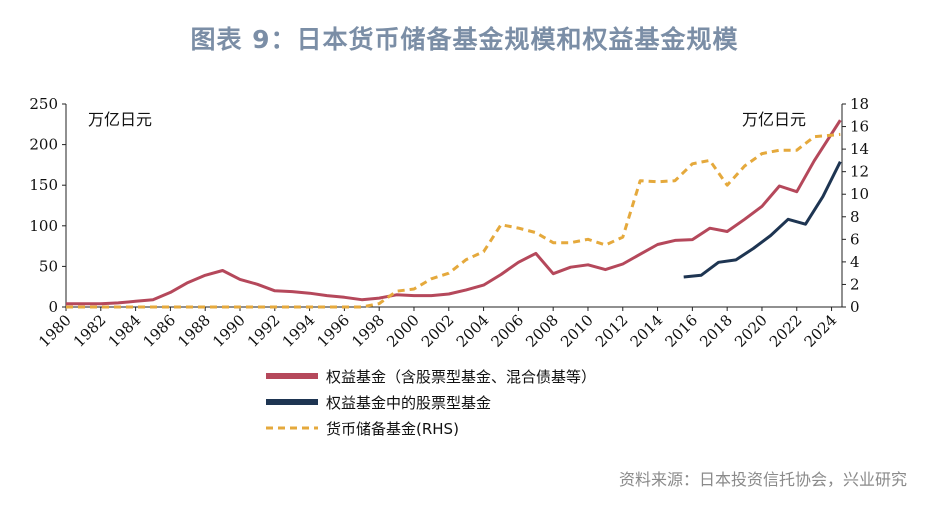  Describe the element at coordinates (542, 331) in the screenshot. I see `x-tick-label: 2008` at that location.